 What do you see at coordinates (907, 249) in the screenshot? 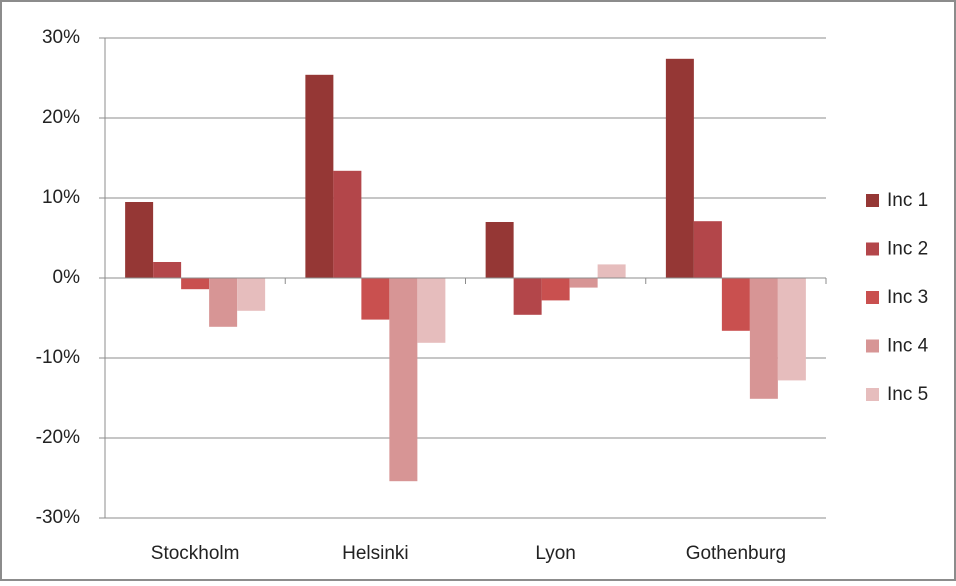
I see `legend-label: Inc 2` at bounding box center [907, 249].